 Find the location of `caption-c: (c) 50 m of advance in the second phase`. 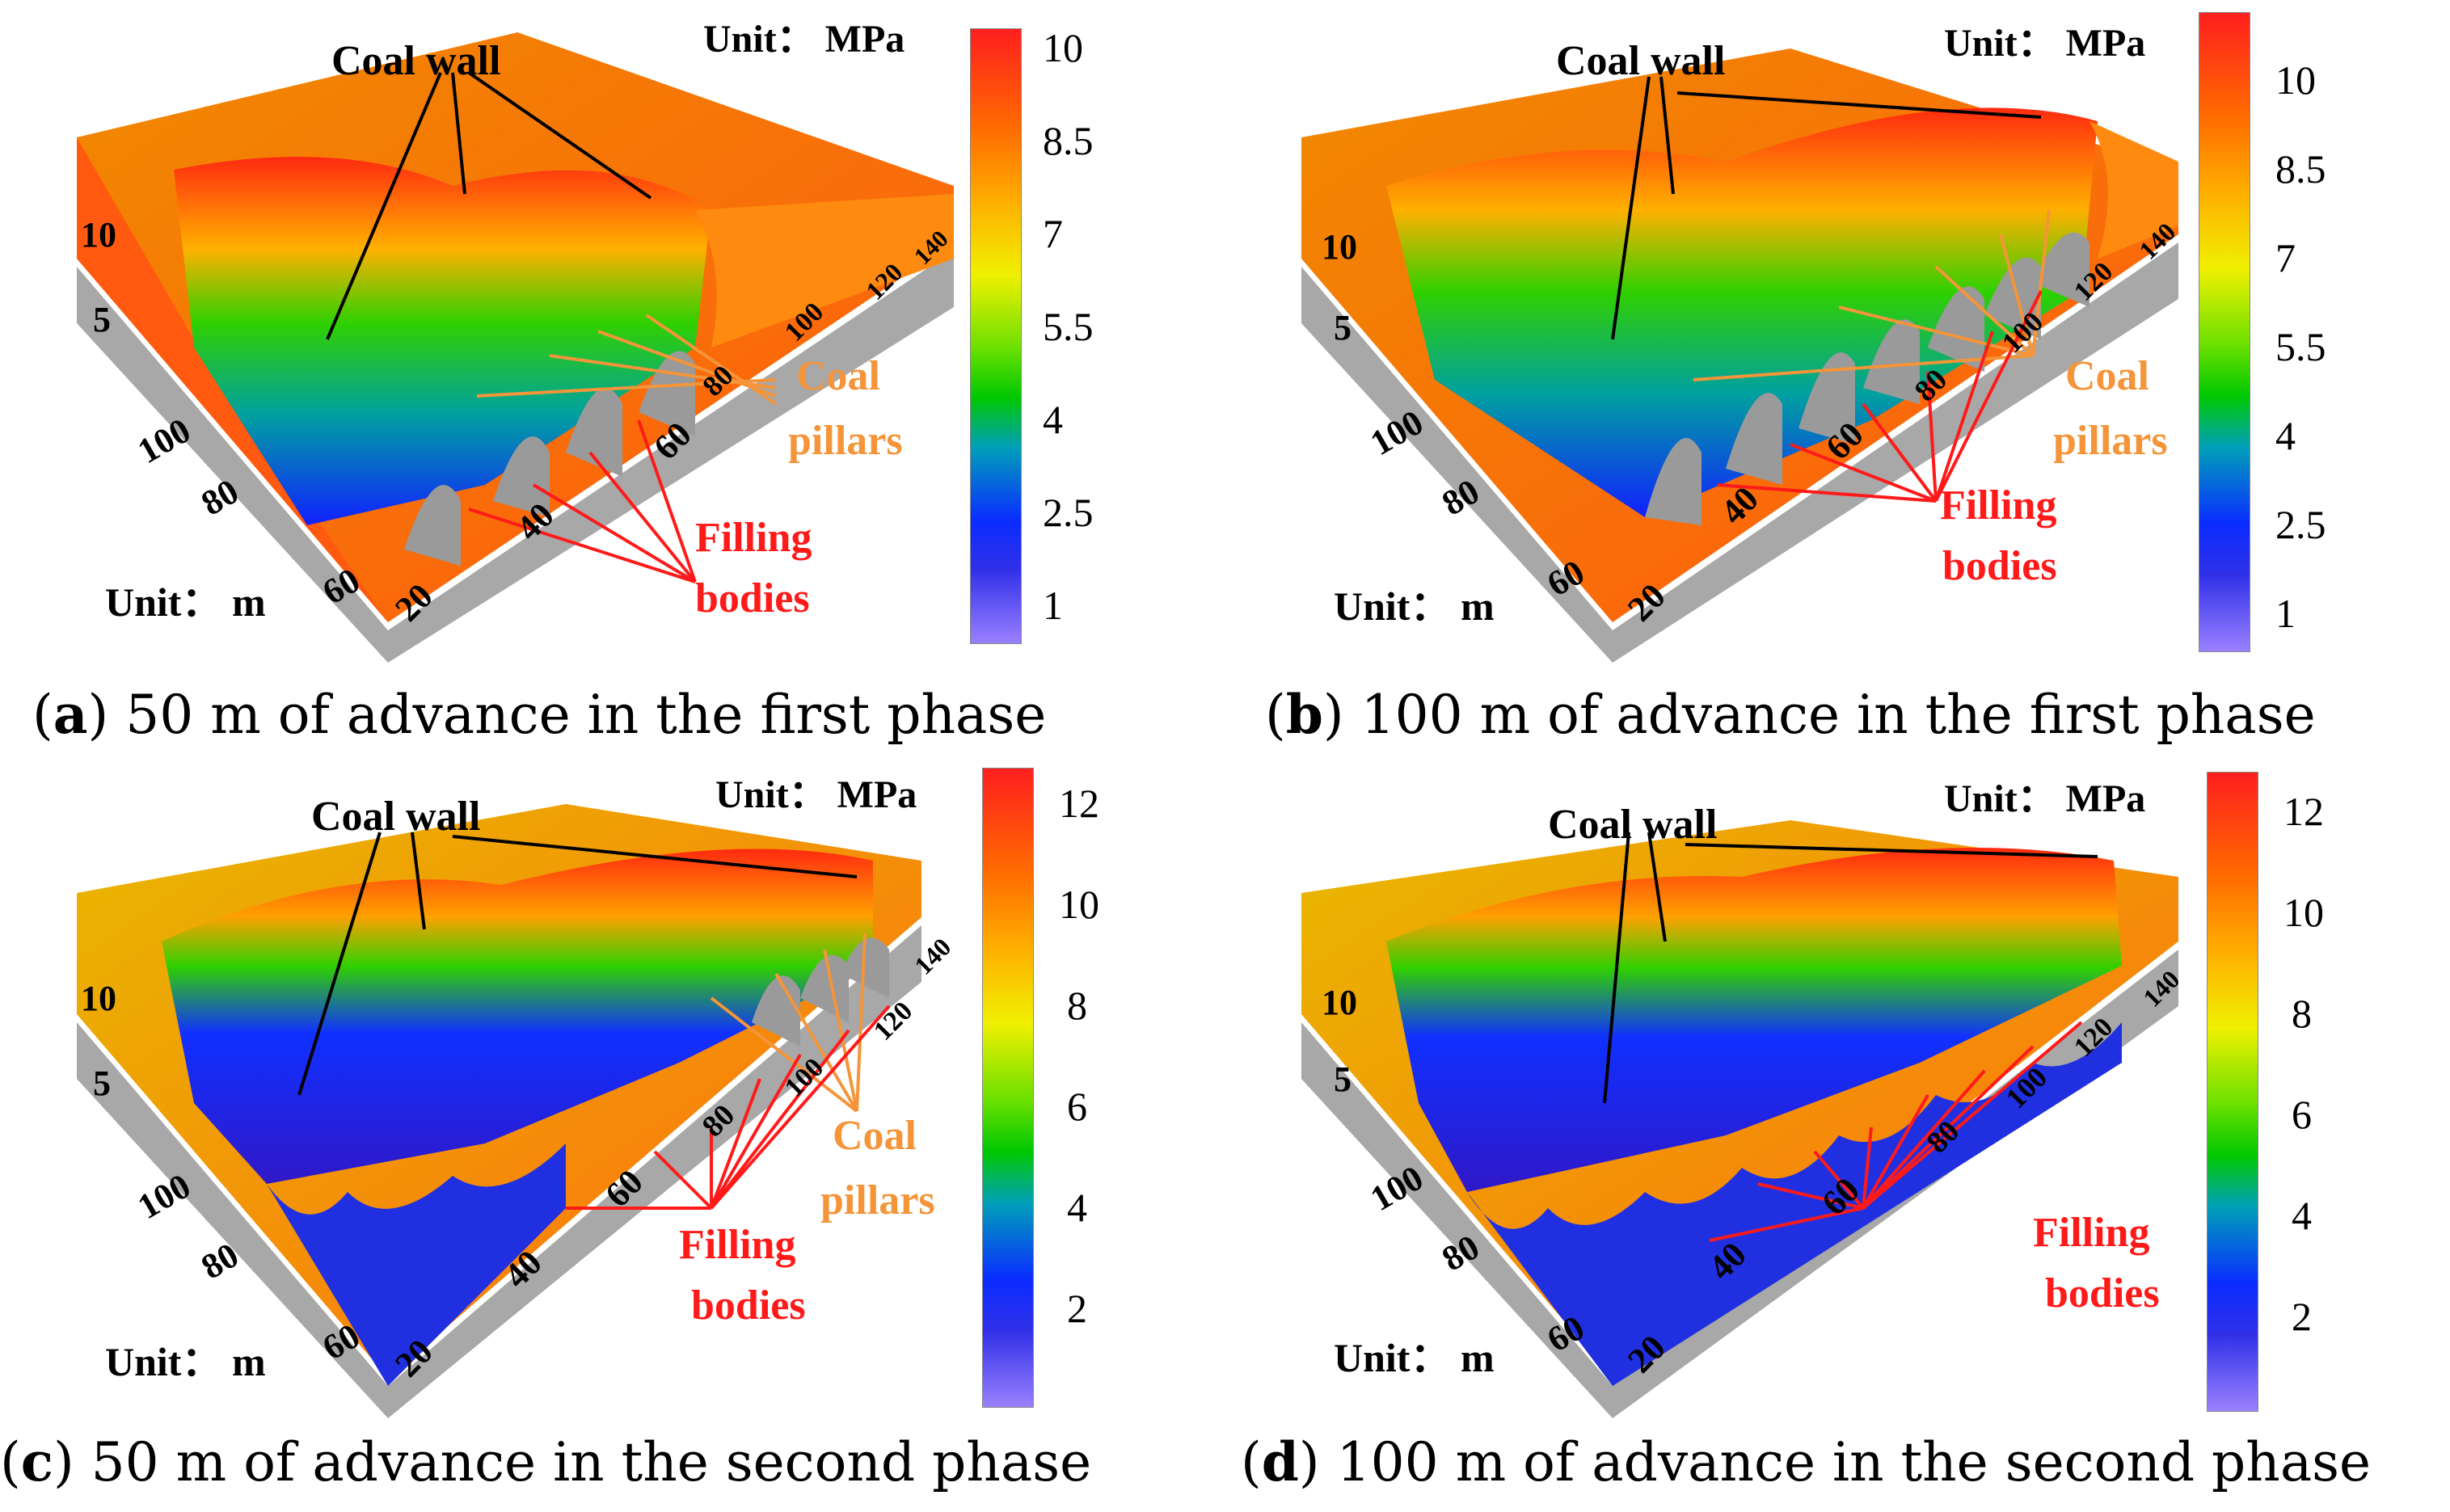

caption-c: (c) 50 m of advance in the second phase is located at coordinates (546, 1461).